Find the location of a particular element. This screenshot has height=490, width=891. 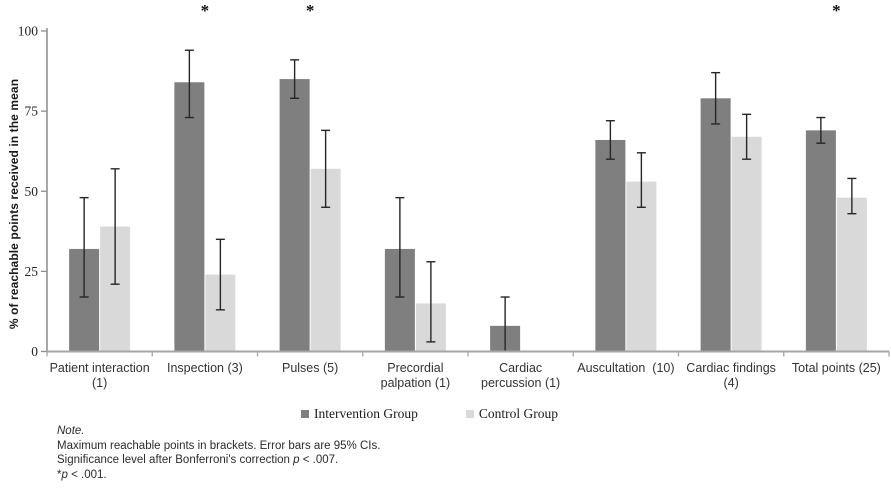

legend-item-control: Control Group is located at coordinates (511, 414).